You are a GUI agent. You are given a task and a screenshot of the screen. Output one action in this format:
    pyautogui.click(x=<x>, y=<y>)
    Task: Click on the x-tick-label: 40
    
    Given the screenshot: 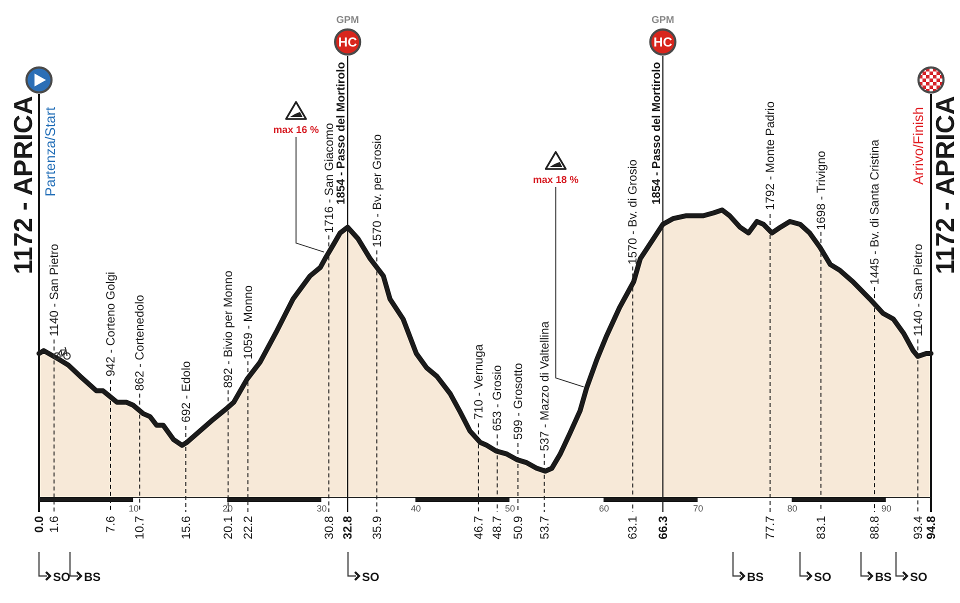 What is the action you would take?
    pyautogui.click(x=415, y=509)
    